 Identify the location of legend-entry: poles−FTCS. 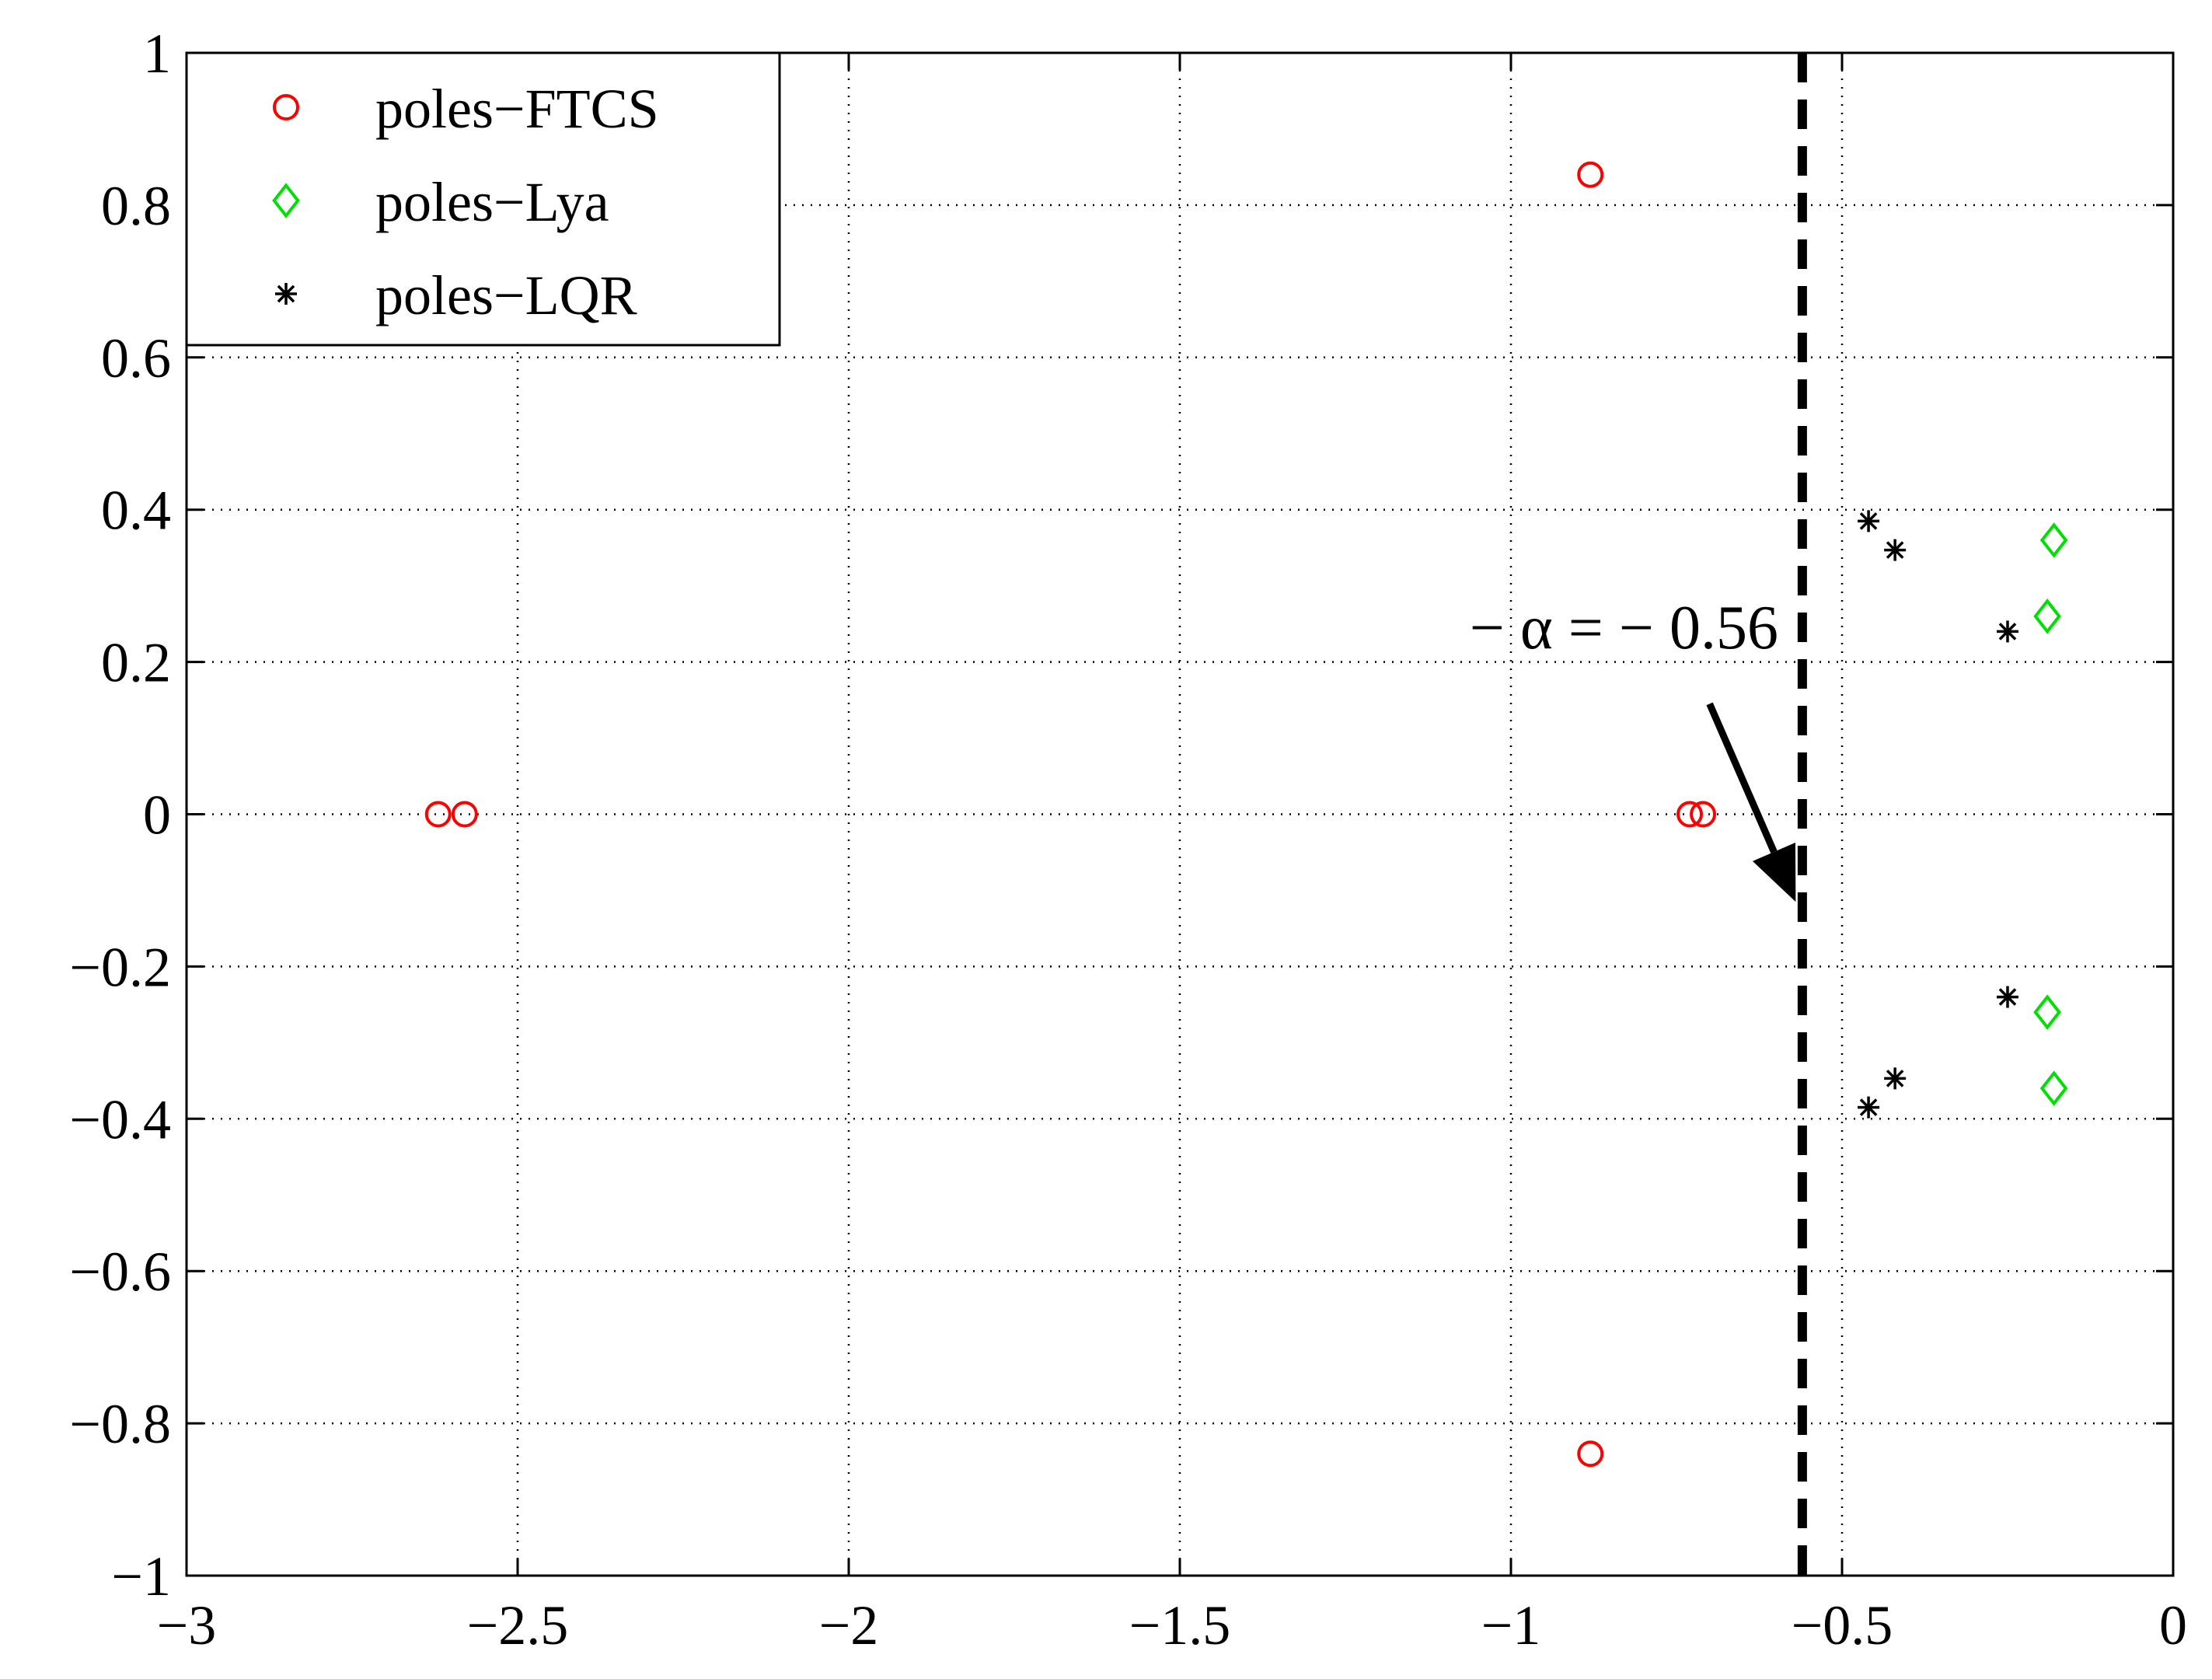
(466, 109).